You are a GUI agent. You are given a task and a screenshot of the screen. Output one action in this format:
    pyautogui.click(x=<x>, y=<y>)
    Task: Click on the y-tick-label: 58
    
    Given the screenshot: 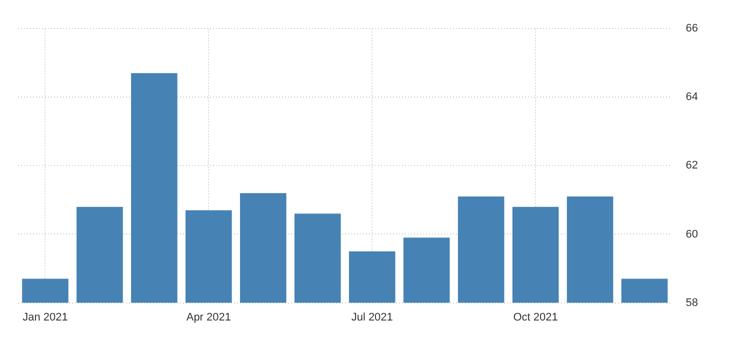 What is the action you would take?
    pyautogui.click(x=692, y=302)
    